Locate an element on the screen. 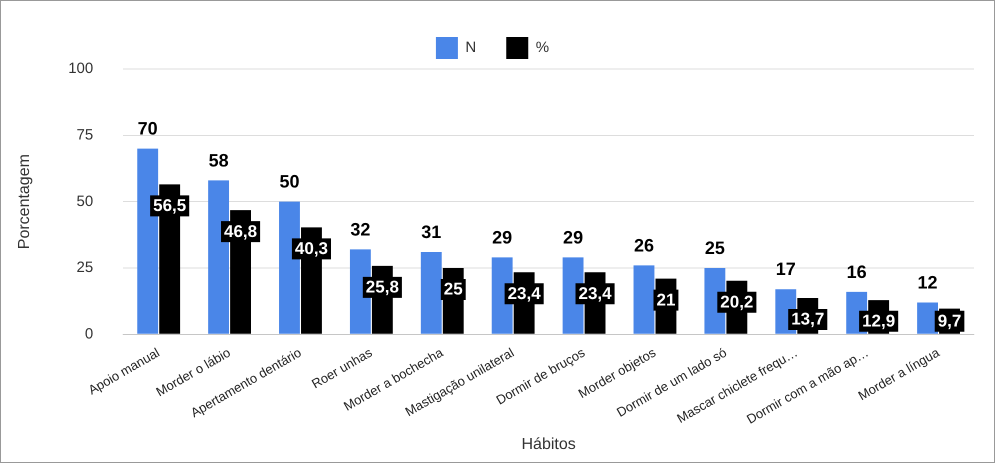 The image size is (995, 463). data-label: 70 is located at coordinates (148, 128).